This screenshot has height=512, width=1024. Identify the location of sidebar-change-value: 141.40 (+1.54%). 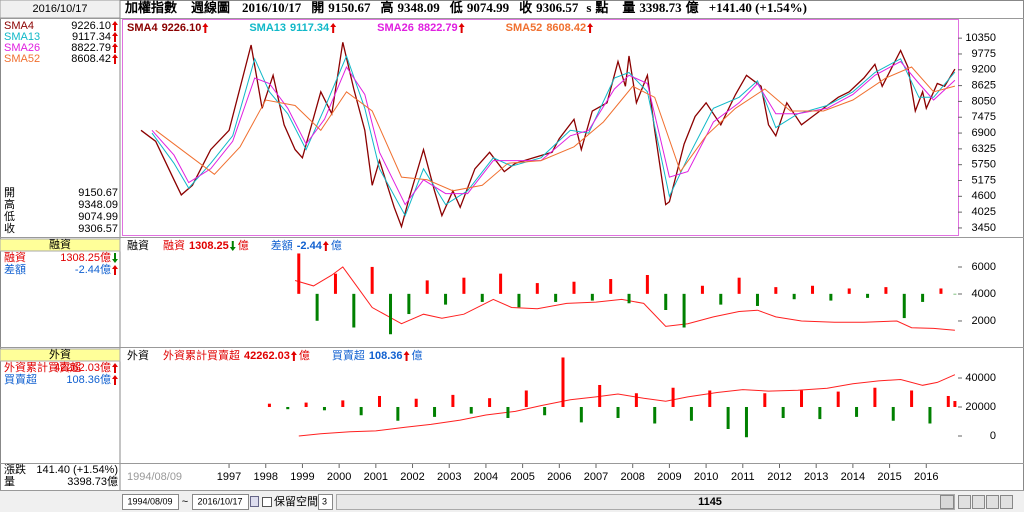
(77, 470).